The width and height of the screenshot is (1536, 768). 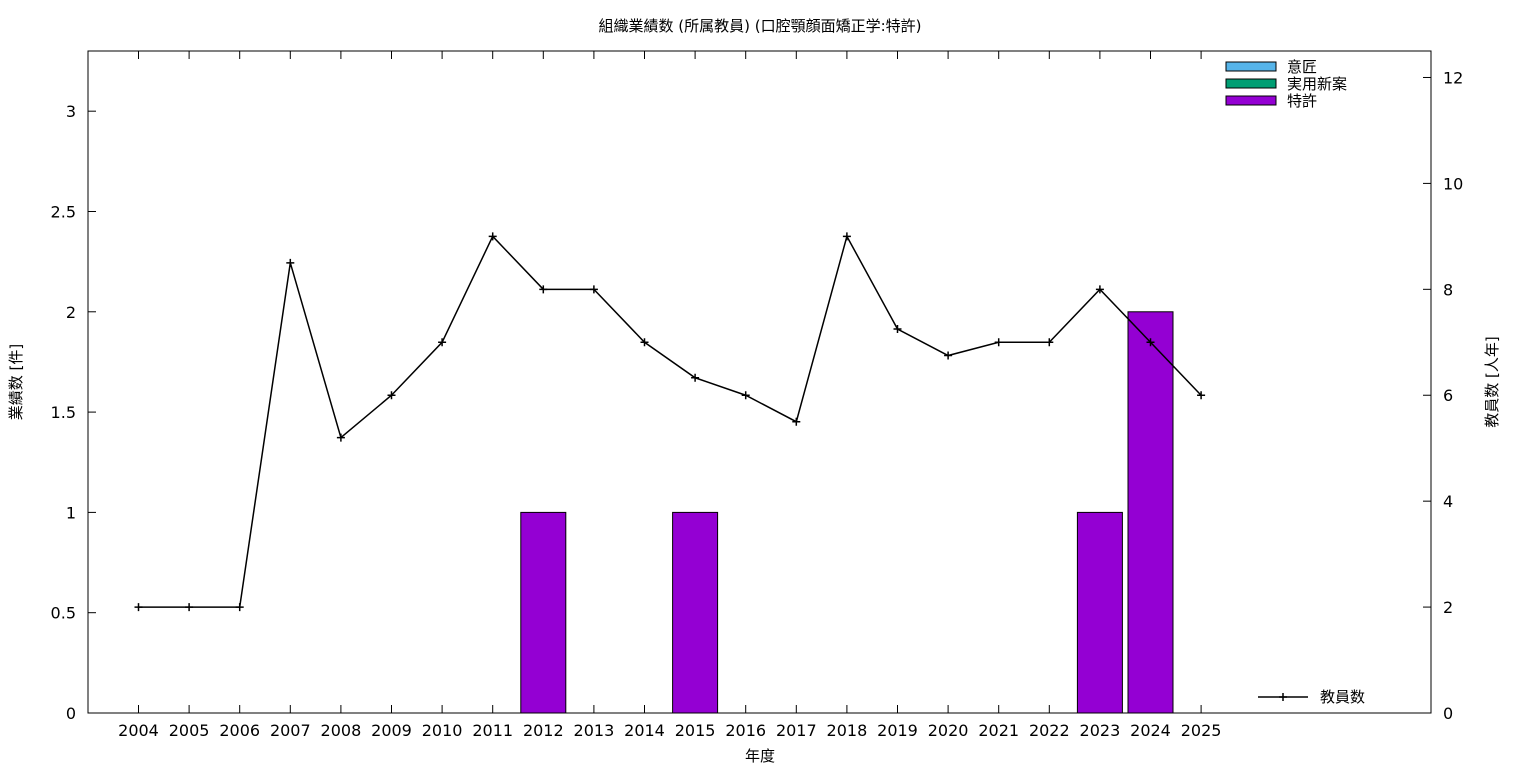 What do you see at coordinates (1448, 289) in the screenshot?
I see `y2-tick-label: 8` at bounding box center [1448, 289].